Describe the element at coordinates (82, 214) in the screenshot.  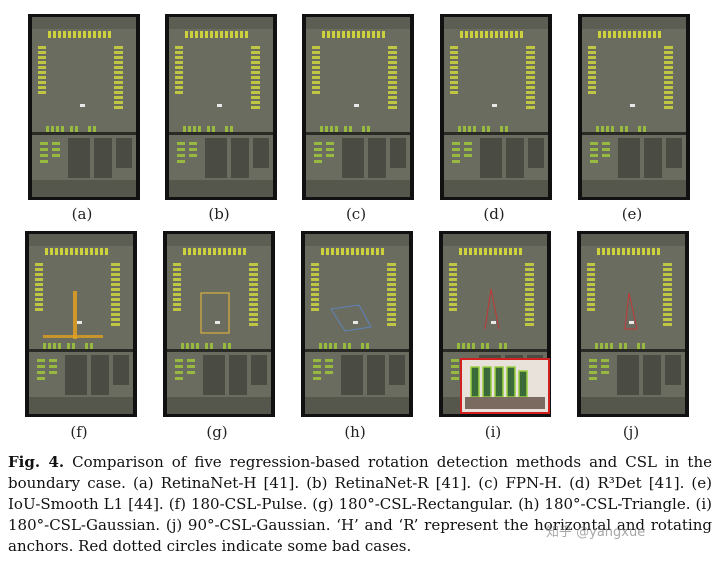
I see `panel-label-a: (a)` at that location.